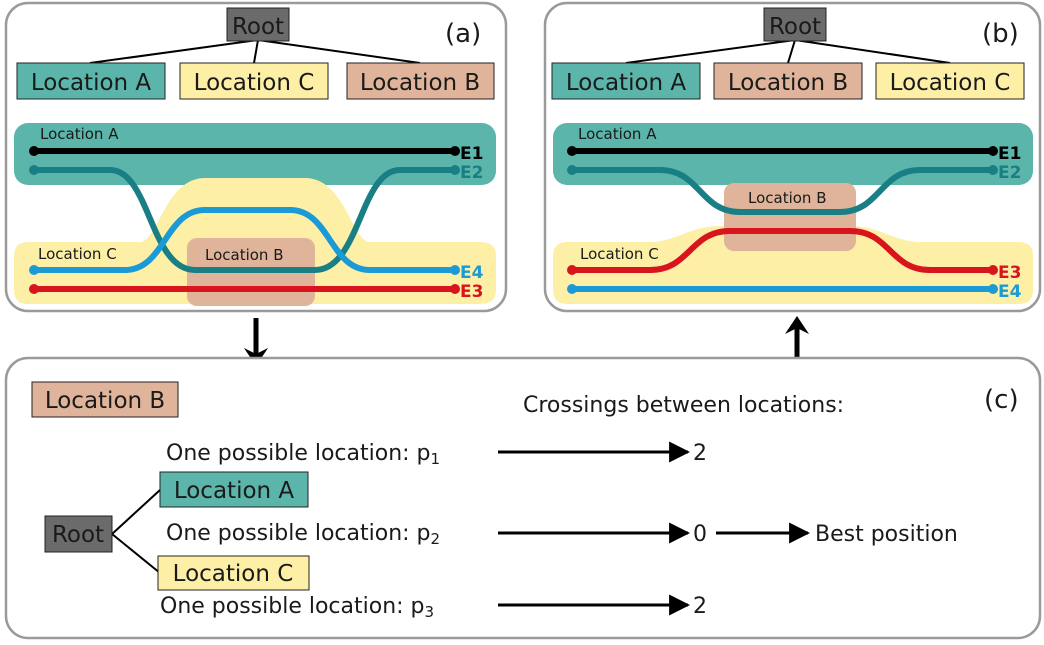 The height and width of the screenshot is (645, 1044). What do you see at coordinates (700, 453) in the screenshot?
I see `option-p1-crossings: 2` at bounding box center [700, 453].